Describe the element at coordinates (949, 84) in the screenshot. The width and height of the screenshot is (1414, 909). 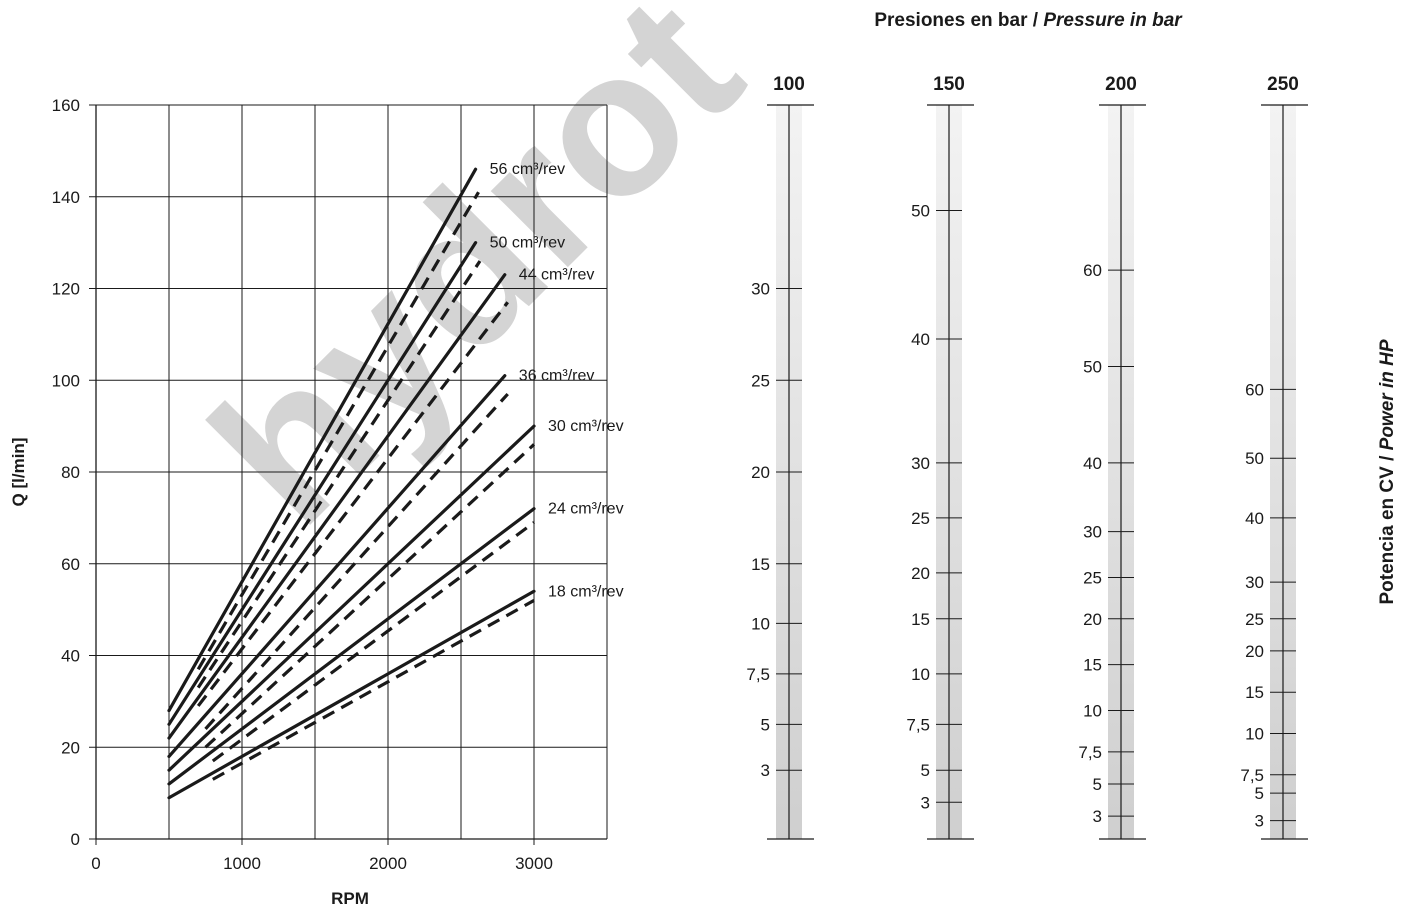
I see `pressure-label: 150` at that location.